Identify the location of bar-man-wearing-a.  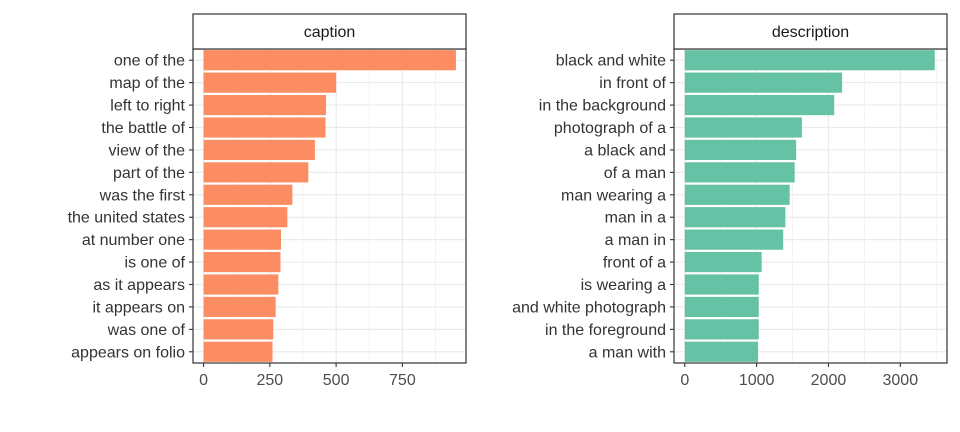
(737, 194).